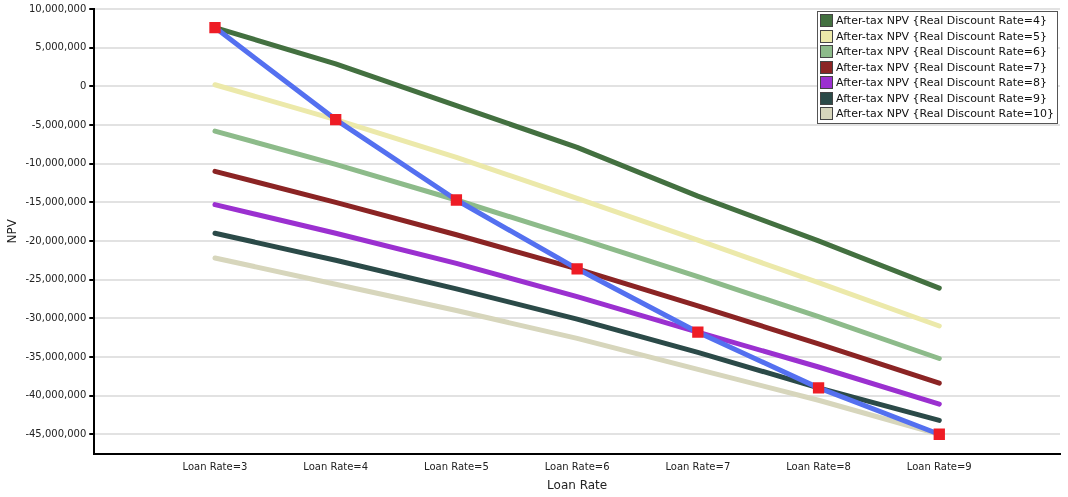 The width and height of the screenshot is (1068, 497). I want to click on y-tick-label: 5,000,000, so click(61, 47).